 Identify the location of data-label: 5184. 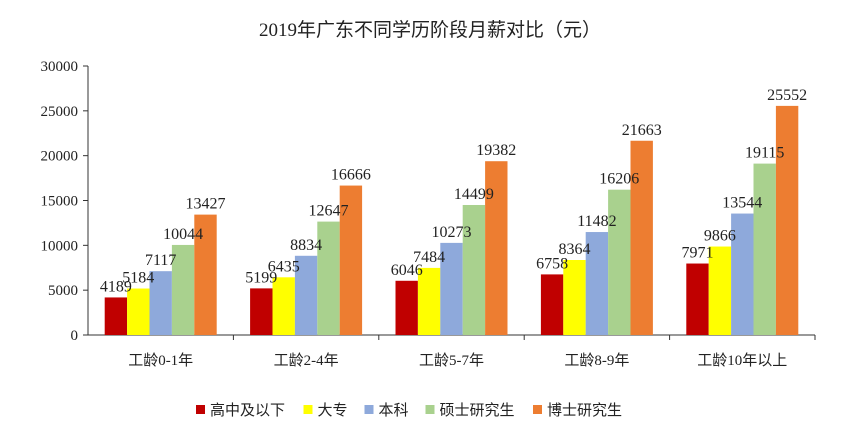
(138, 278).